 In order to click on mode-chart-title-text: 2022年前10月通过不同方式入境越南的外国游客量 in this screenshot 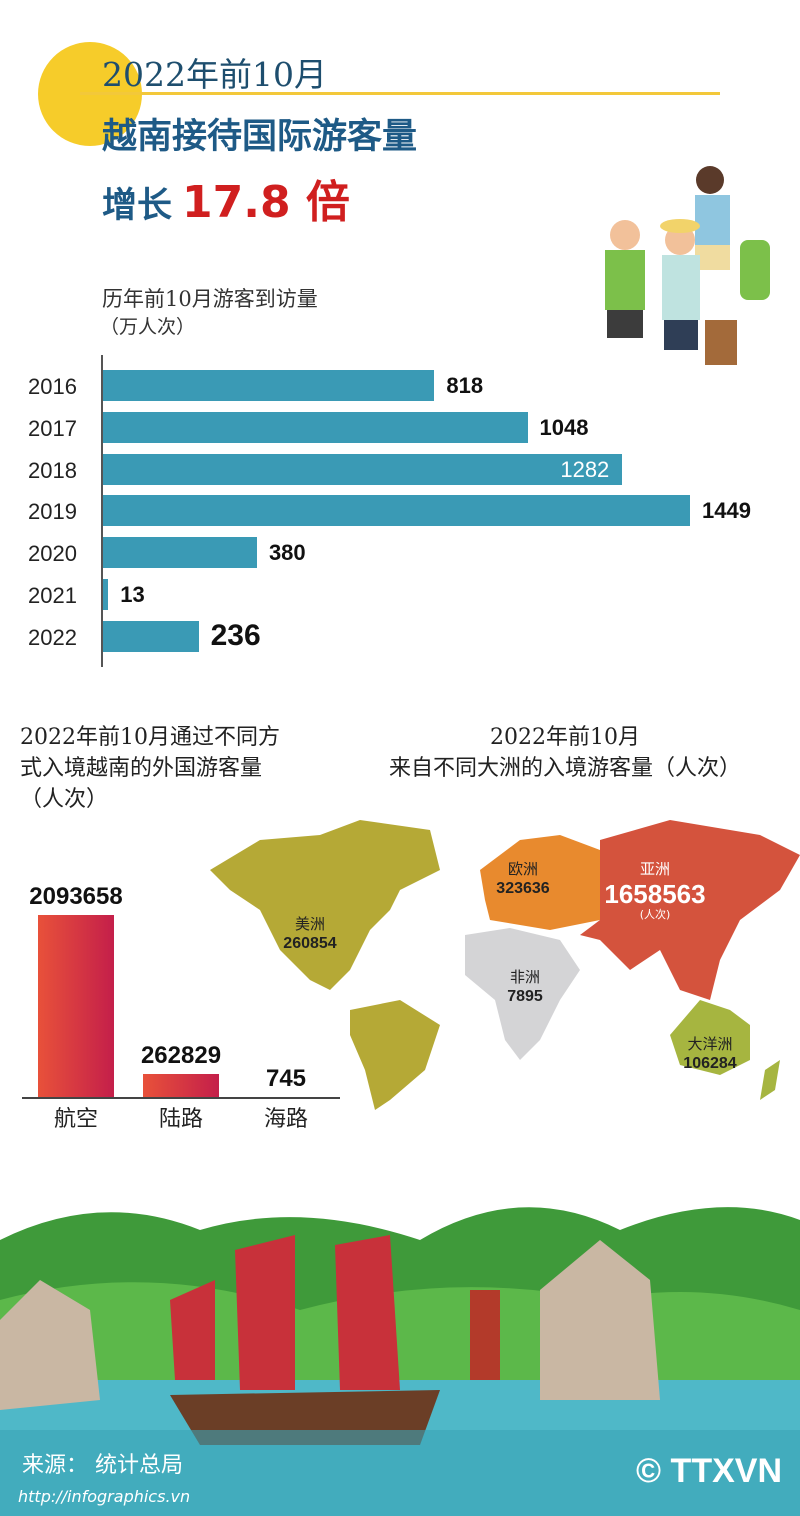, I will do `click(150, 753)`.